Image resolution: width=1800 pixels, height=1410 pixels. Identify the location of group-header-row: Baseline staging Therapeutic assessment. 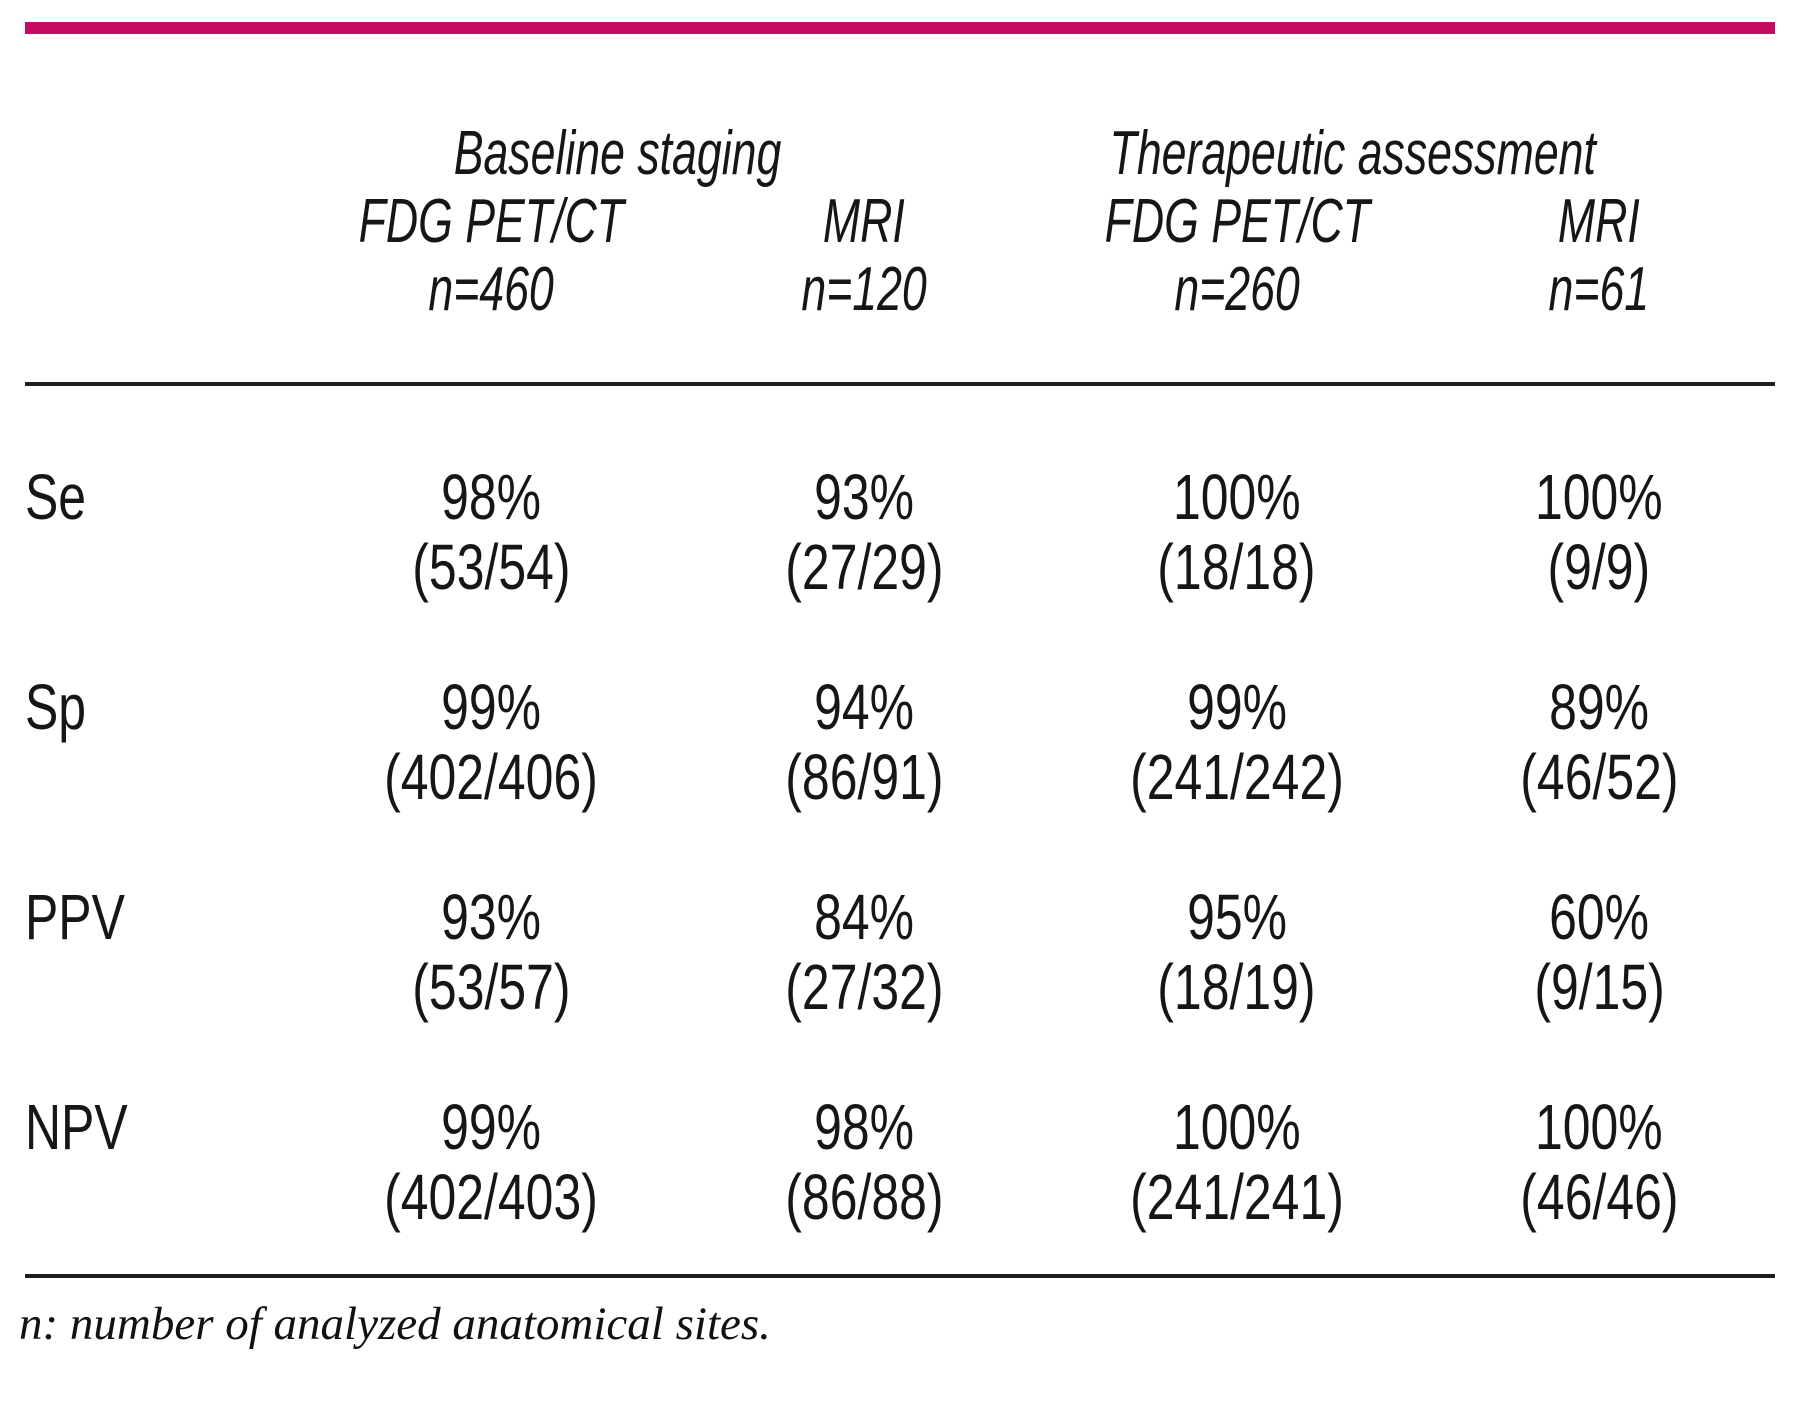
(900, 154).